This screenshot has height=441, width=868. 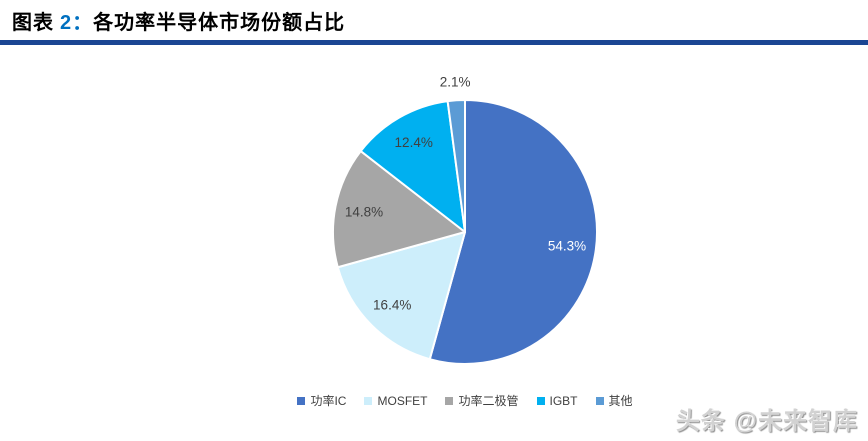 I want to click on chart-legend: 功率IC MOSFET 功率二极管 IGBT 其他, so click(x=465, y=400).